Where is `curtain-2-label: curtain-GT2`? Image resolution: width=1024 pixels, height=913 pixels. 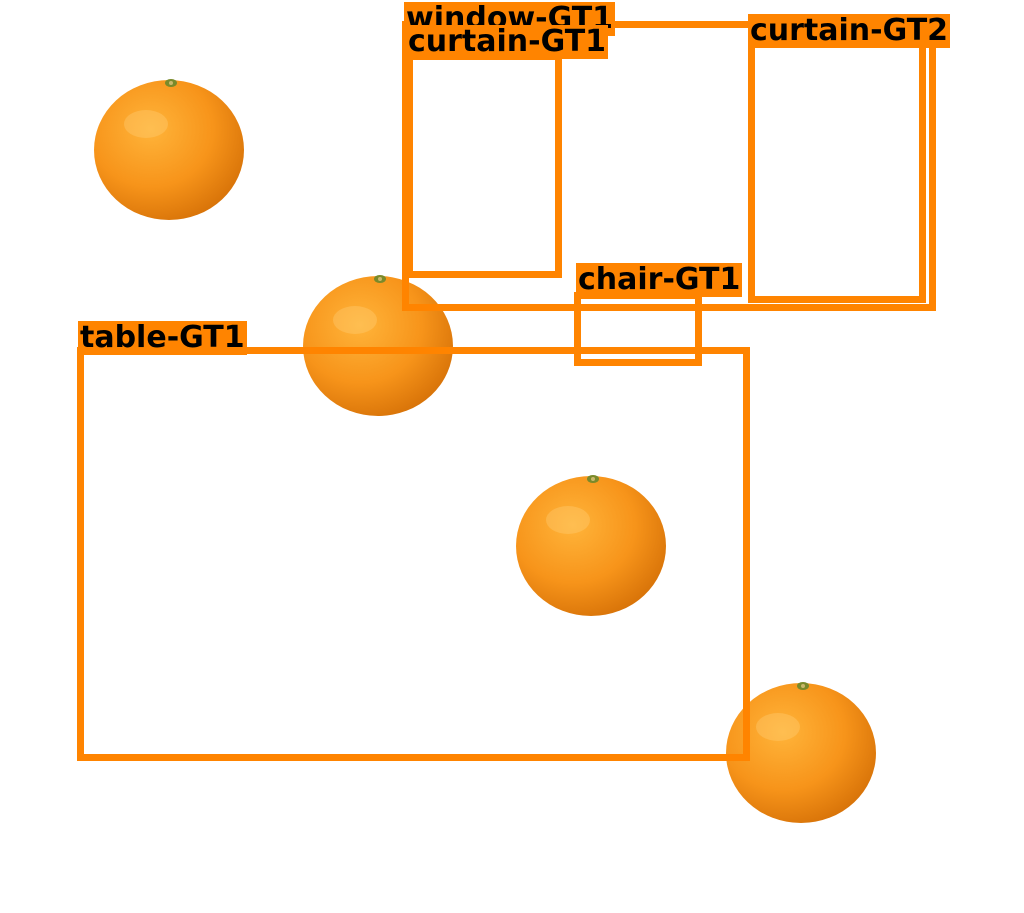 curtain-2-label: curtain-GT2 is located at coordinates (849, 30).